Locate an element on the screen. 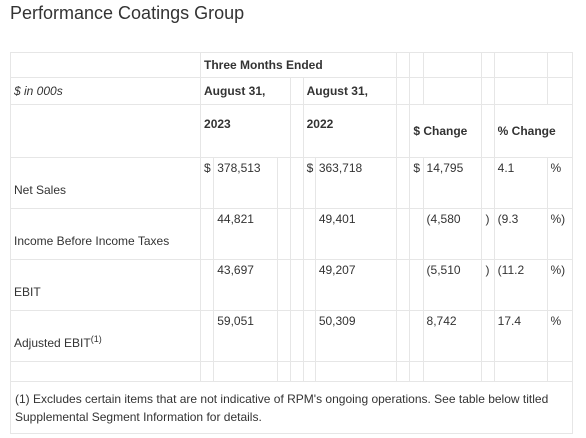 The height and width of the screenshot is (438, 586). value-2023: 59,051 is located at coordinates (246, 336).